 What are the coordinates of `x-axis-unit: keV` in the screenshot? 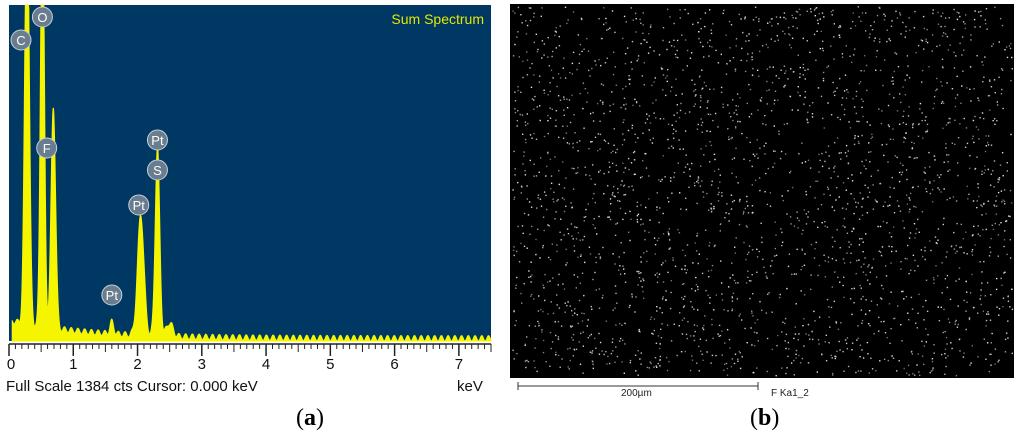 It's located at (470, 386).